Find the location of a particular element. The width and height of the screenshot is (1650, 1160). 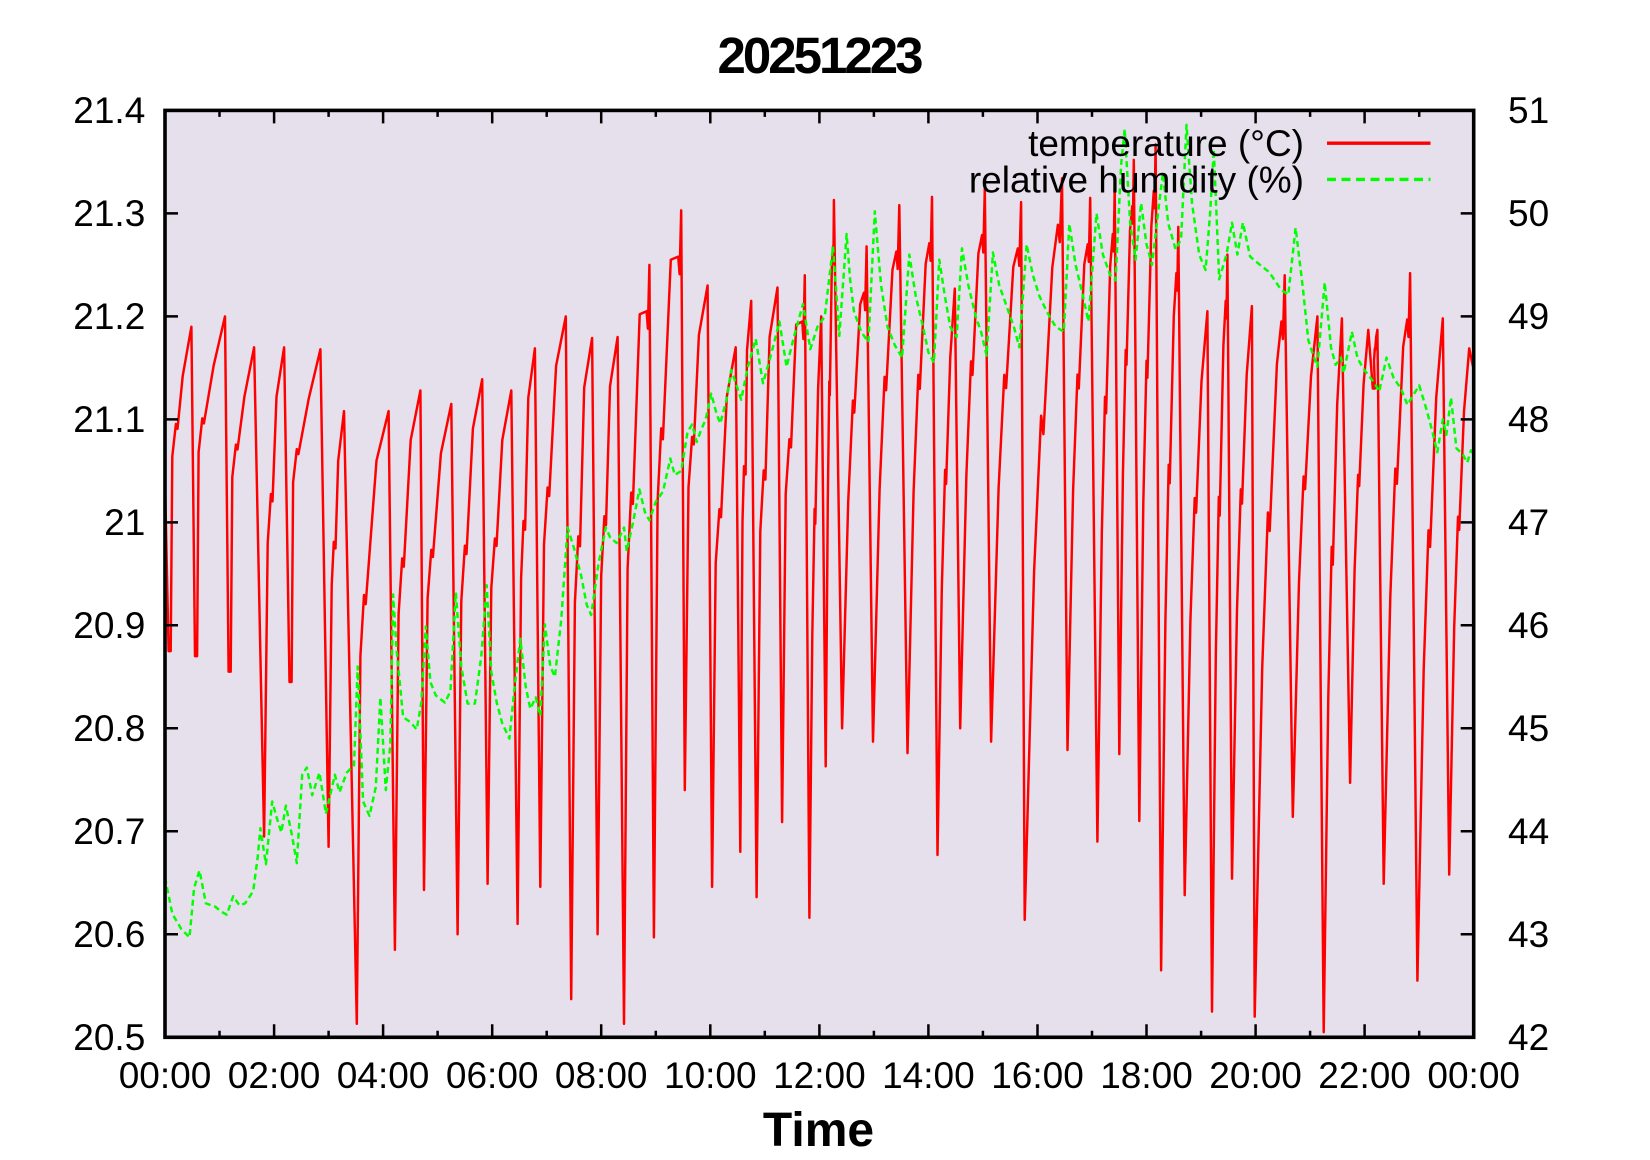

svg-text: 18:00 is located at coordinates (1146, 1075).